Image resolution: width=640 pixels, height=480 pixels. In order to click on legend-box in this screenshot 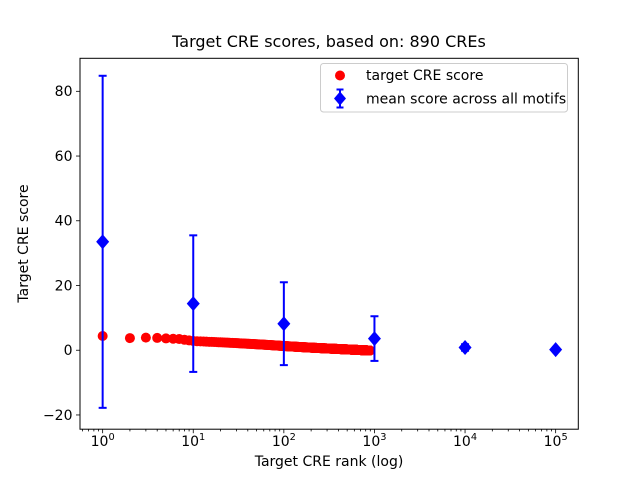, I will do `click(444, 88)`.